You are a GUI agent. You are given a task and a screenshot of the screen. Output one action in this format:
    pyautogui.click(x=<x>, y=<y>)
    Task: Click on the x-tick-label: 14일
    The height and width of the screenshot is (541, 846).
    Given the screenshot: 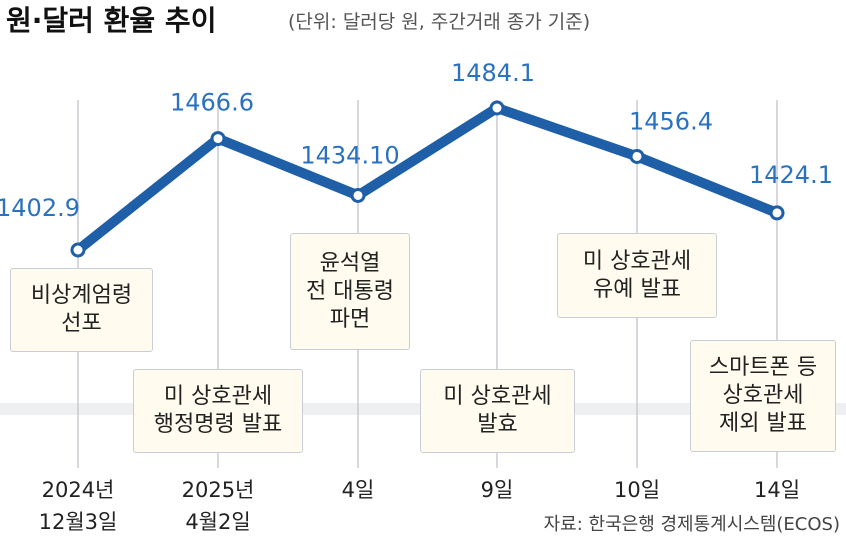 What is the action you would take?
    pyautogui.click(x=777, y=490)
    